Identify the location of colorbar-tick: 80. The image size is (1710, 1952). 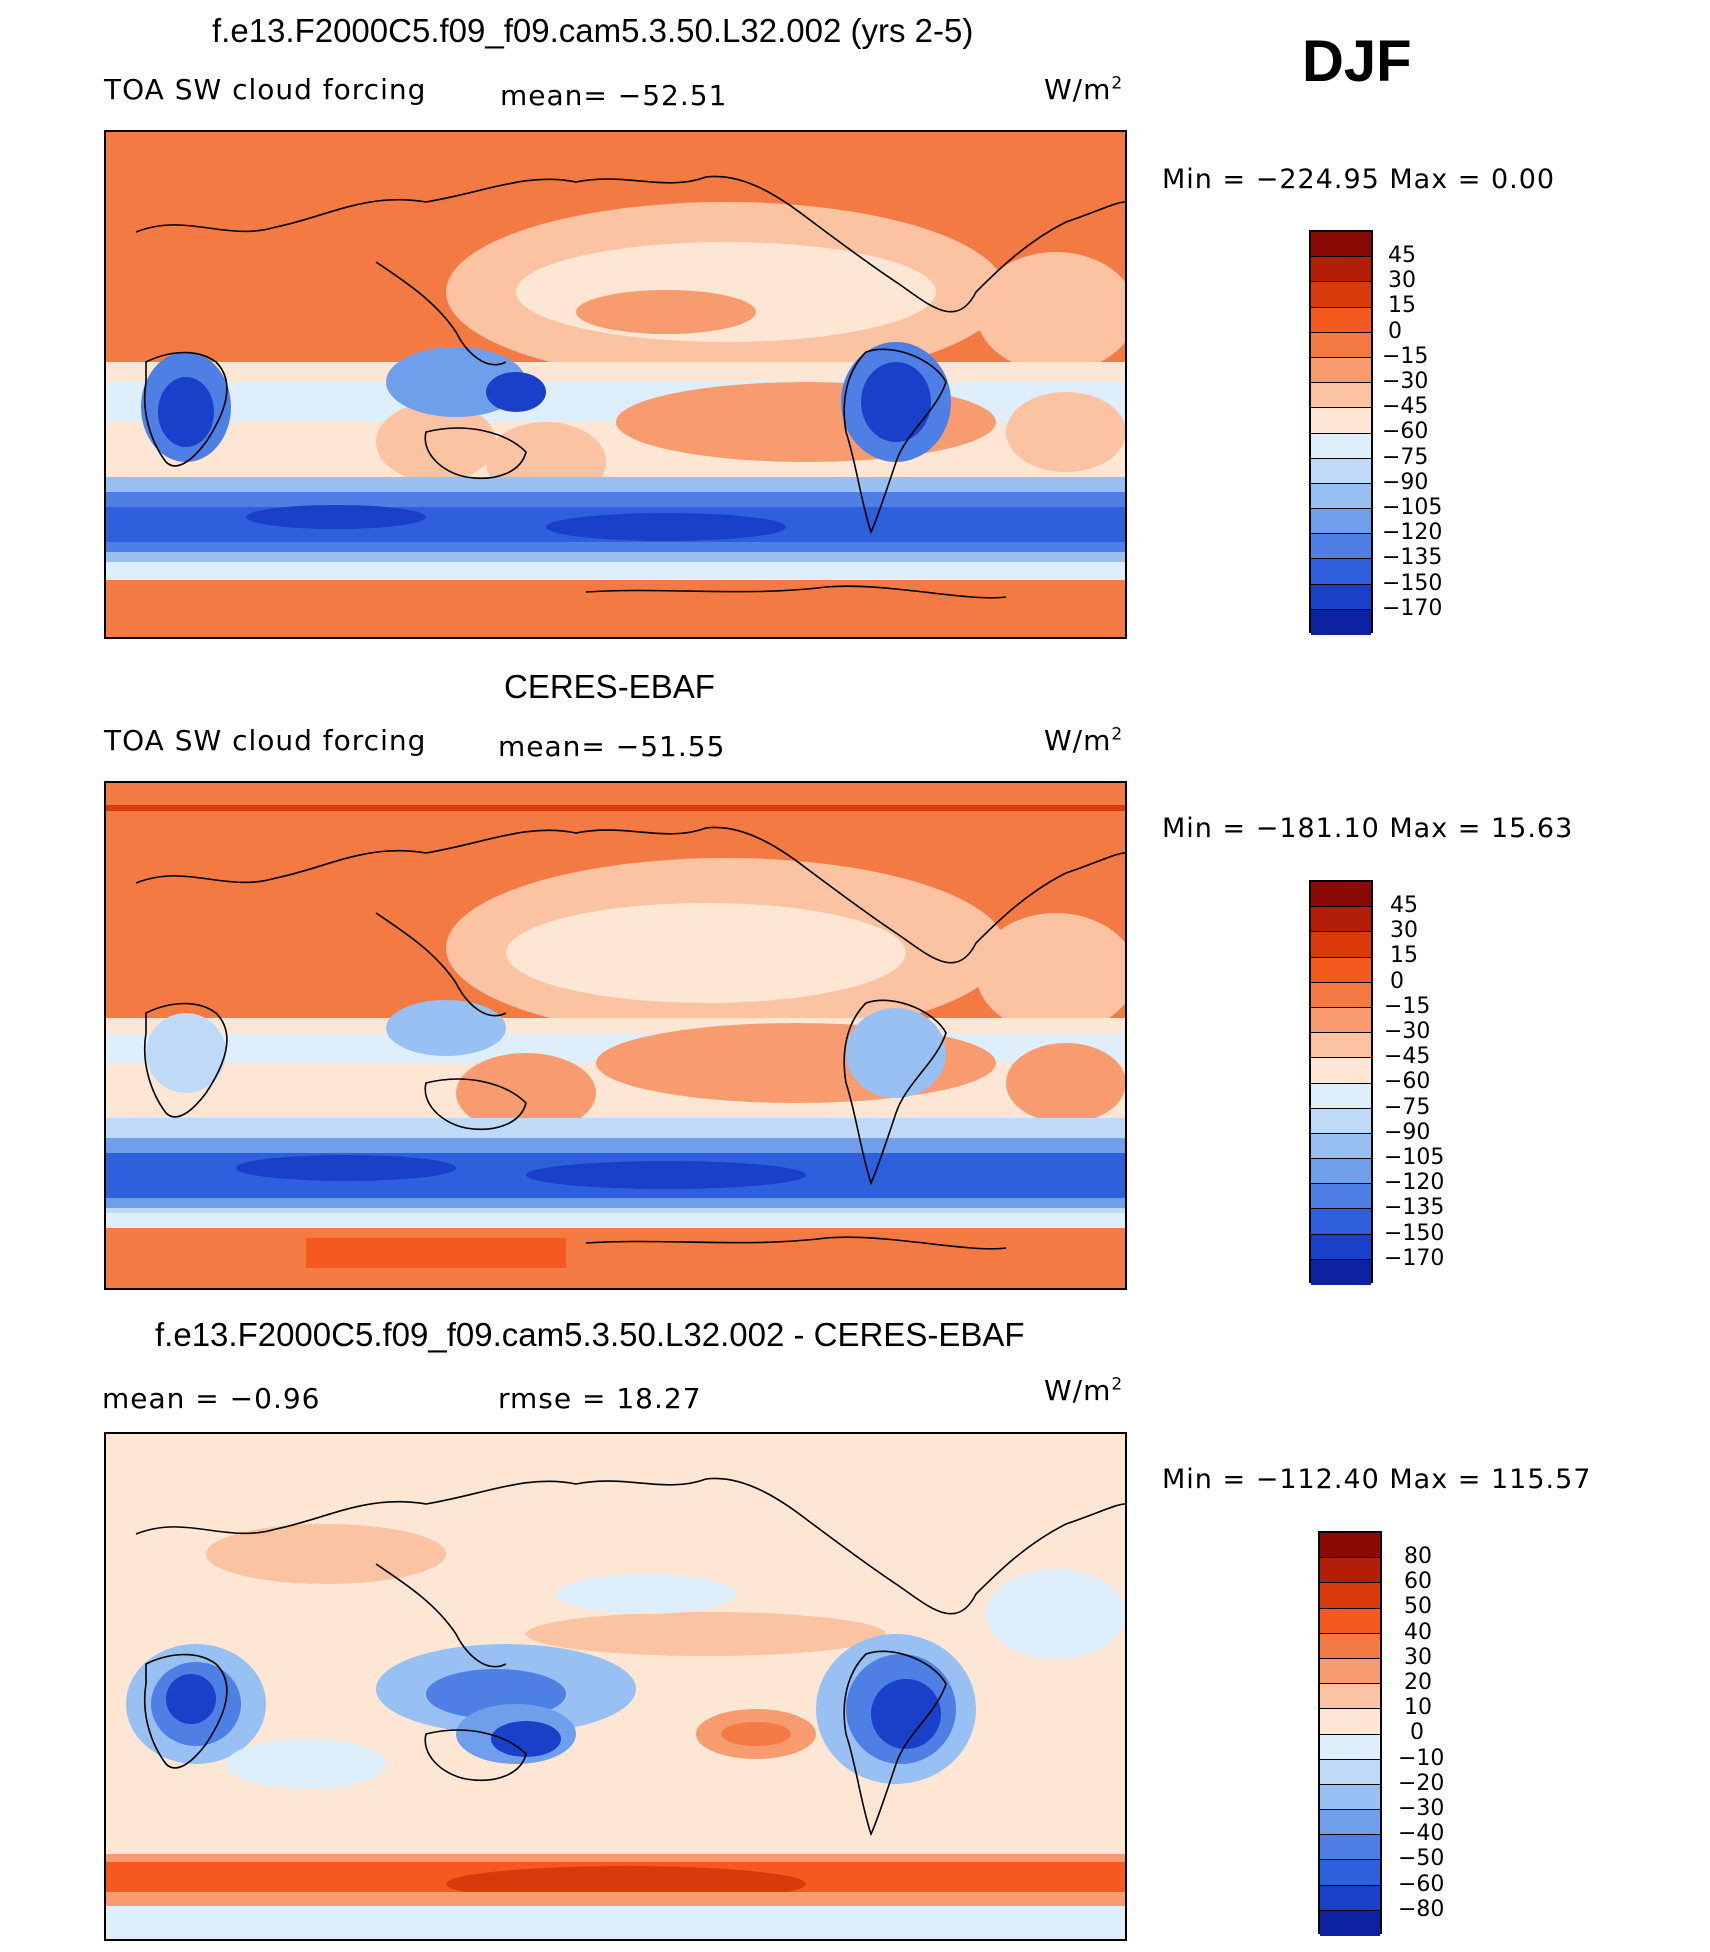
(1418, 1556).